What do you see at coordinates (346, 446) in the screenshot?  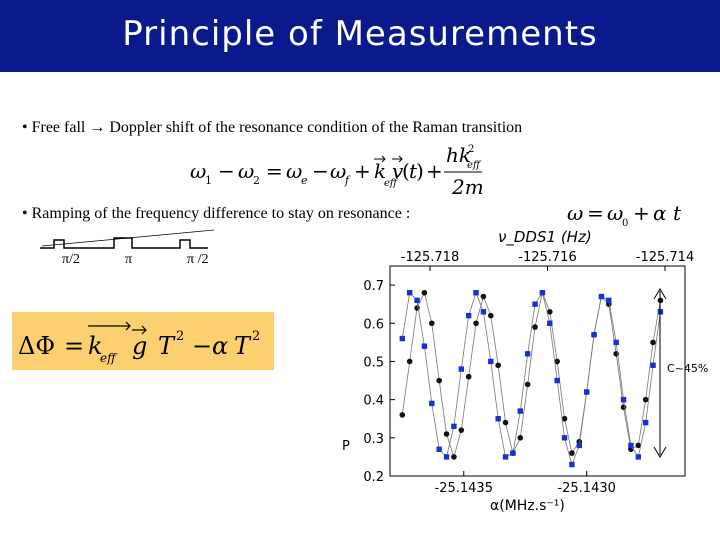 I see `y-axis-label: P` at bounding box center [346, 446].